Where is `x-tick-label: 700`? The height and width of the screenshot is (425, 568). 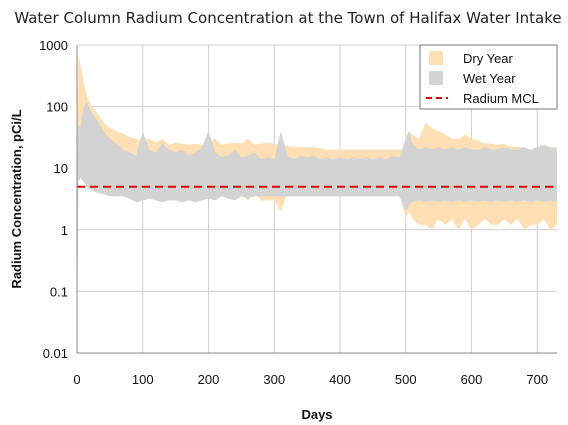 x-tick-label: 700 is located at coordinates (537, 379).